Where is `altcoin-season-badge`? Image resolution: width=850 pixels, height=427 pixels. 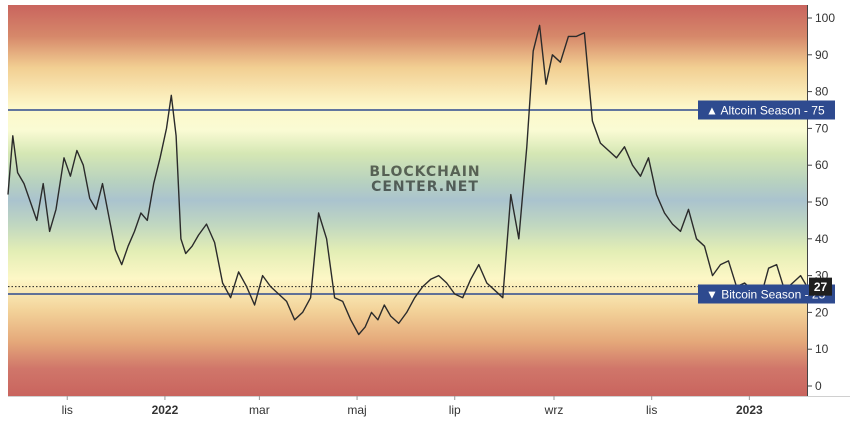 altcoin-season-badge is located at coordinates (766, 110).